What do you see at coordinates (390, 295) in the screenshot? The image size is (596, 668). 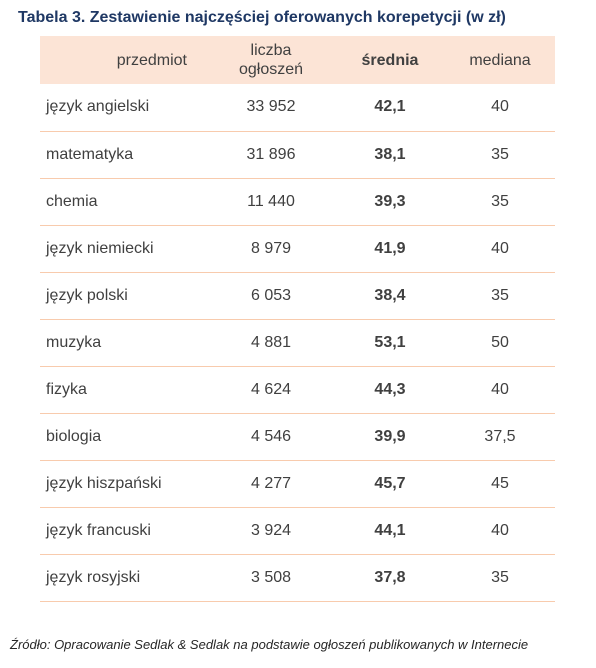 I see `cell-average: 38,4` at bounding box center [390, 295].